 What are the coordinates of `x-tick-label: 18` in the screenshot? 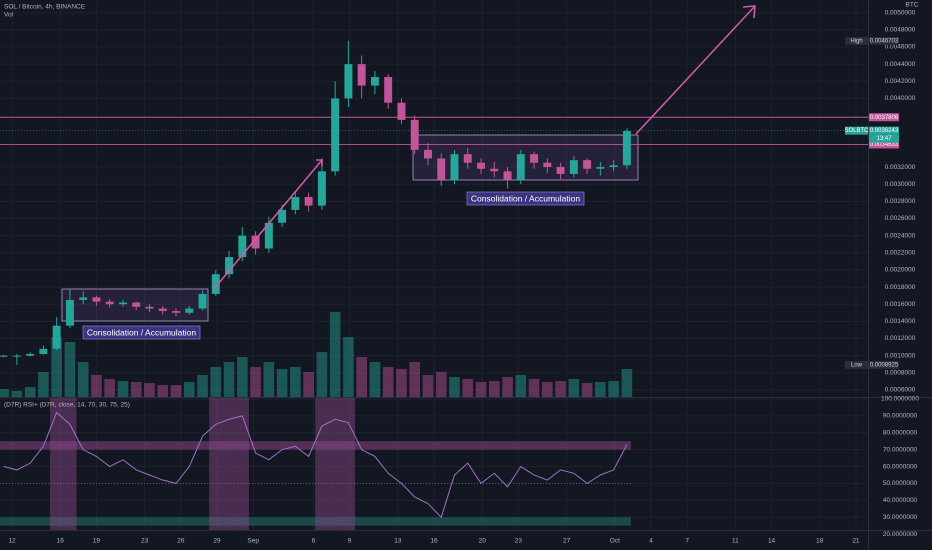 It's located at (820, 541).